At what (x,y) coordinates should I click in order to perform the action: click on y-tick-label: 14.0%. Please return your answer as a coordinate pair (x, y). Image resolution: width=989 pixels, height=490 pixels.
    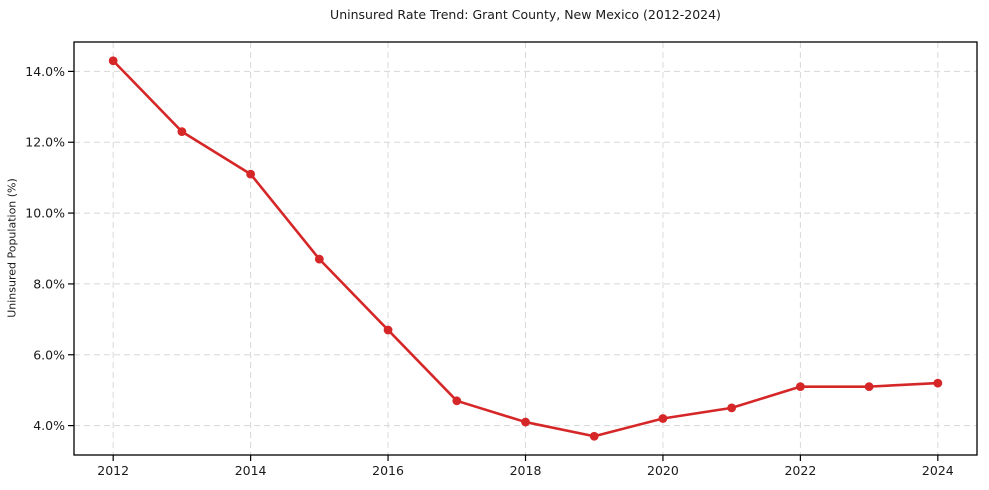
    Looking at the image, I should click on (45, 71).